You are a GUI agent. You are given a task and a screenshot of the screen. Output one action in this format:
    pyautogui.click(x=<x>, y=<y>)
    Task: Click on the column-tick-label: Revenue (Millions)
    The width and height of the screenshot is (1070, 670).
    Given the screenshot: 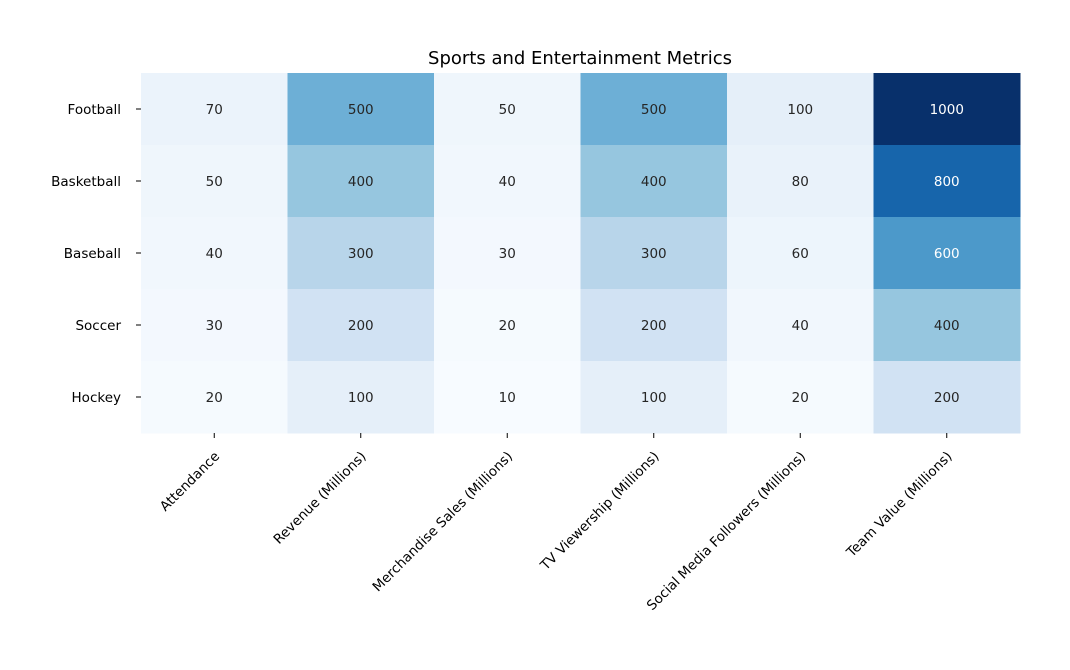 What is the action you would take?
    pyautogui.click(x=319, y=498)
    